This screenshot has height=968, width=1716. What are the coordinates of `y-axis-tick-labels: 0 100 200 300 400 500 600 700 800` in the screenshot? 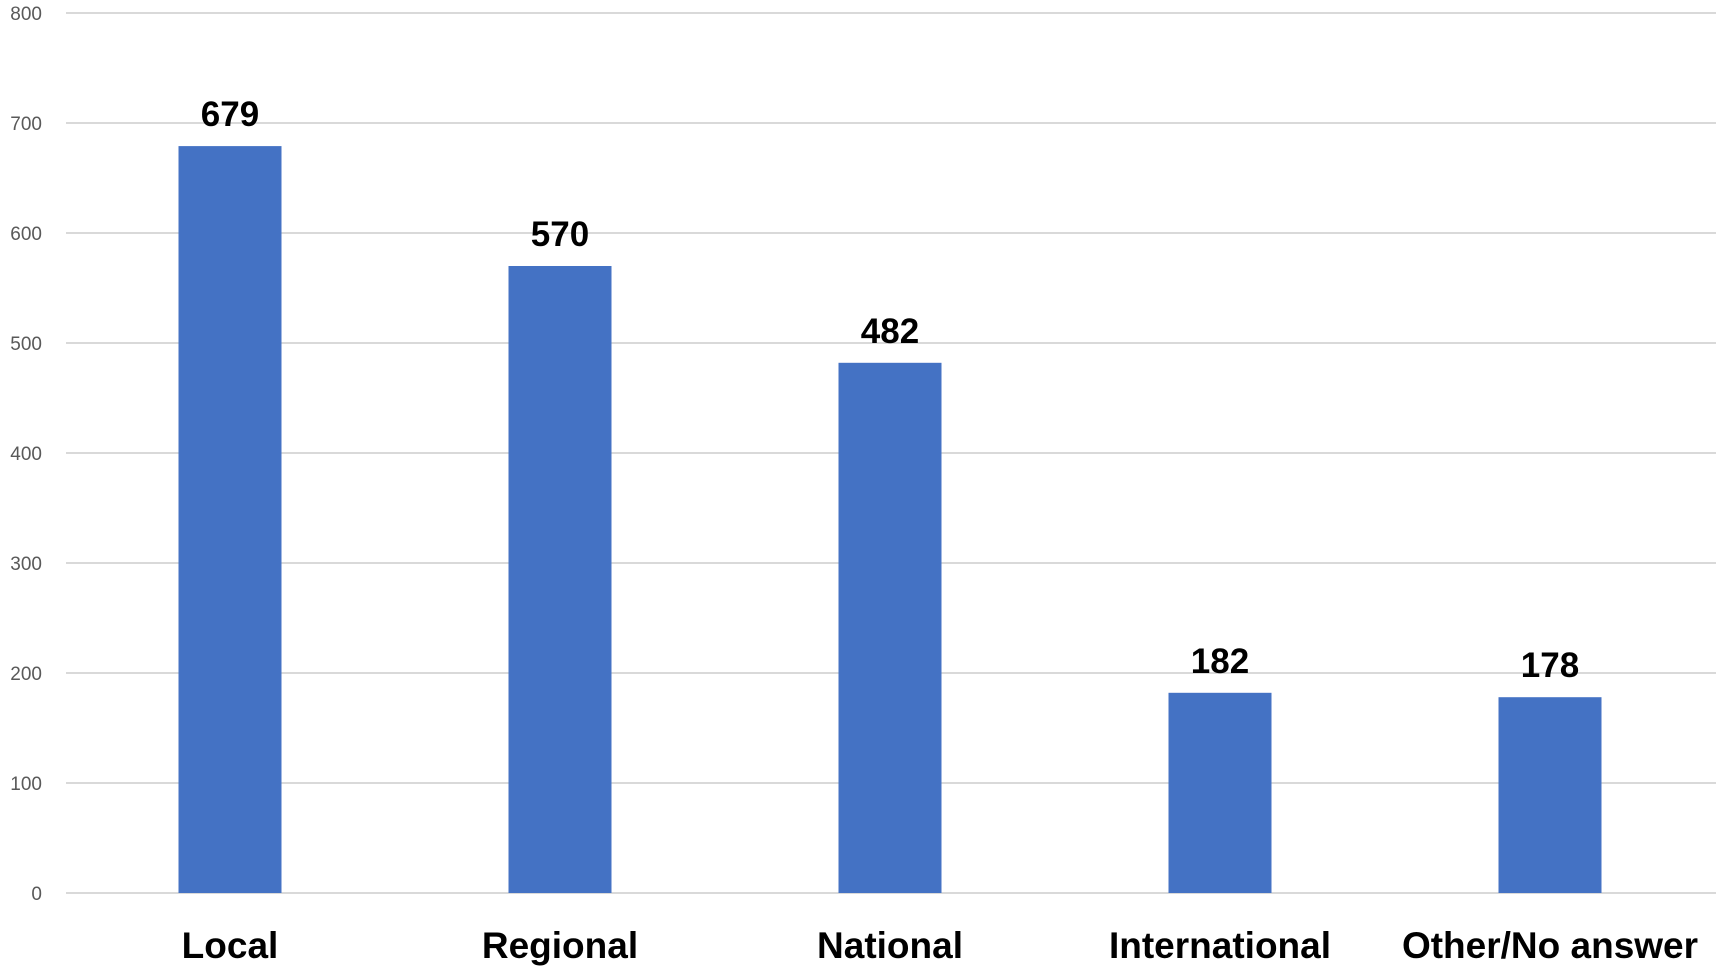 It's located at (26, 454).